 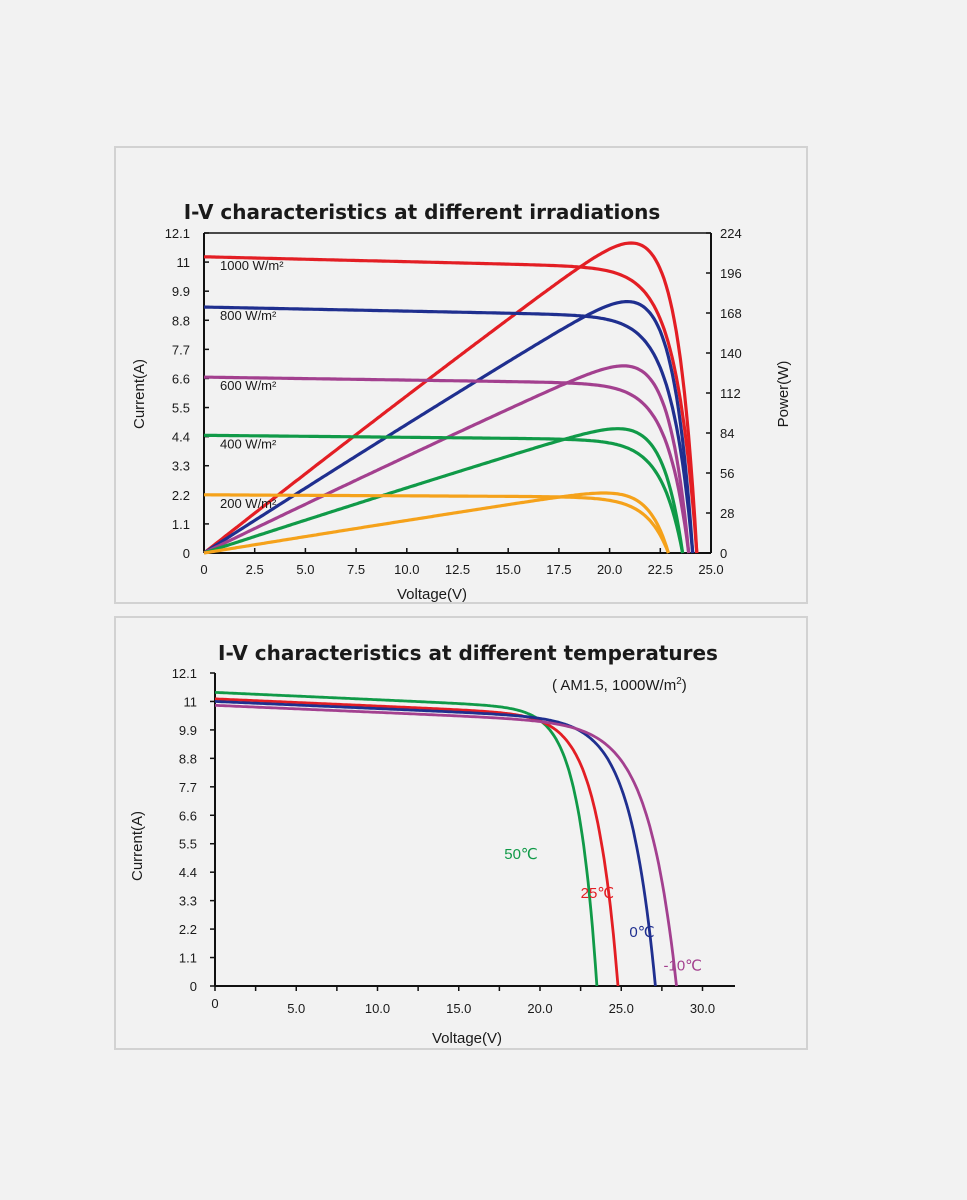 I want to click on y2-tick-label: 140, so click(x=731, y=353).